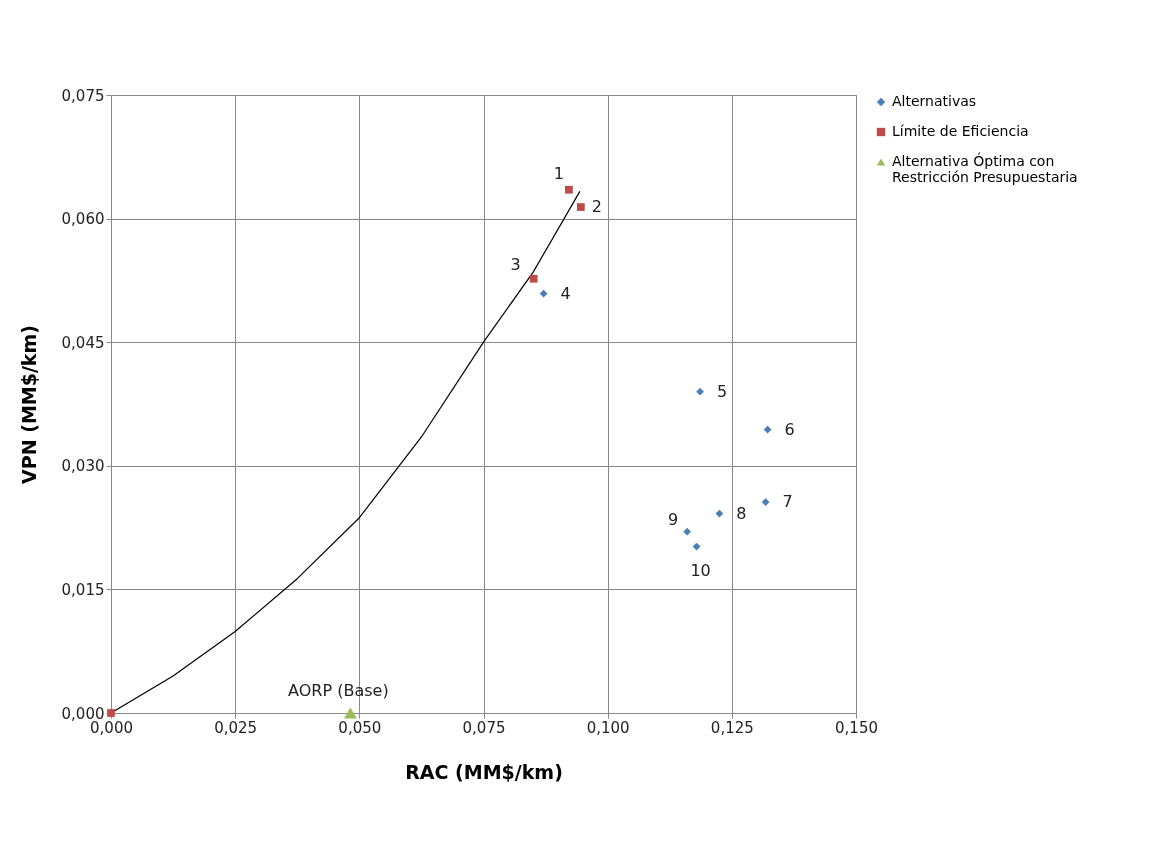 Image resolution: width=1171 pixels, height=861 pixels. I want to click on legend-label: Límite de Eficiencia, so click(960, 131).